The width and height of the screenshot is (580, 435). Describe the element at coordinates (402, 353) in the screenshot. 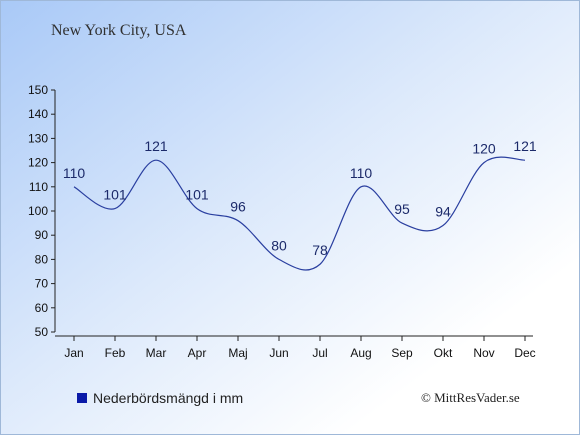

I see `x-tick-label: Sep` at that location.